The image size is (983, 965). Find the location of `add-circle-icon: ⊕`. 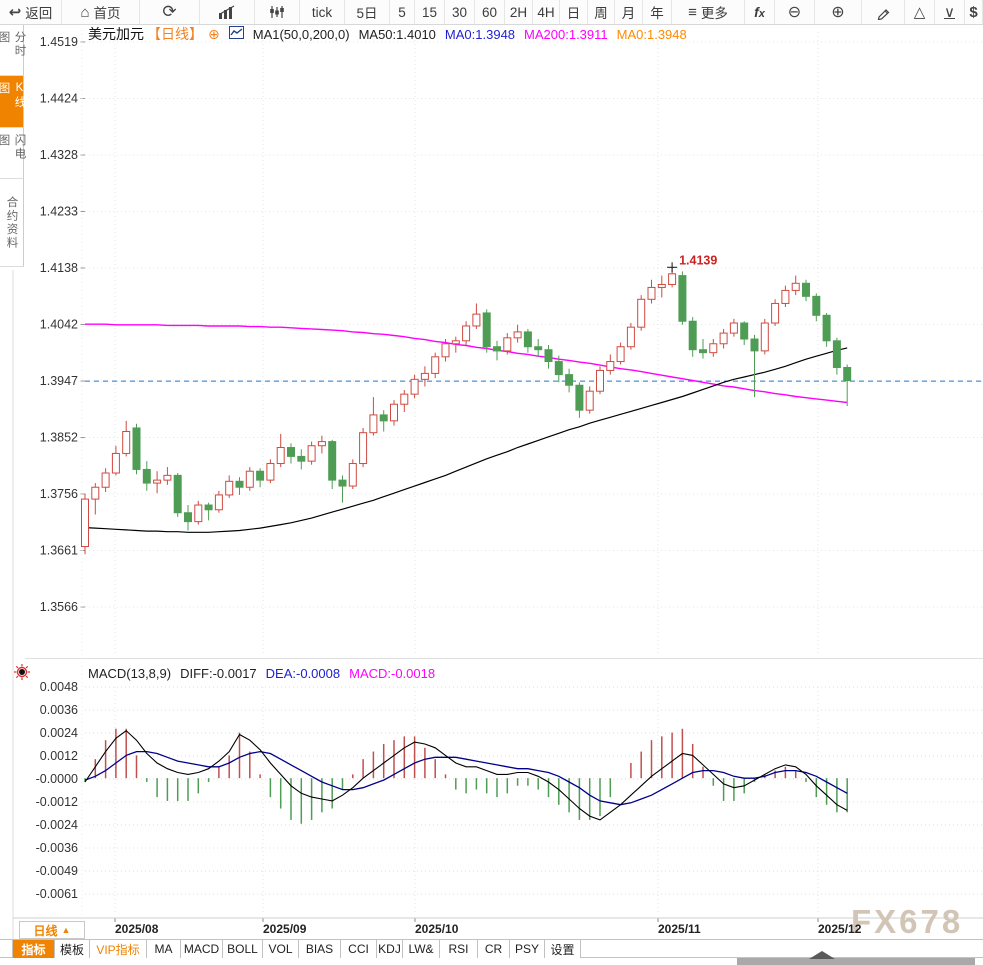

add-circle-icon: ⊕ is located at coordinates (214, 33).